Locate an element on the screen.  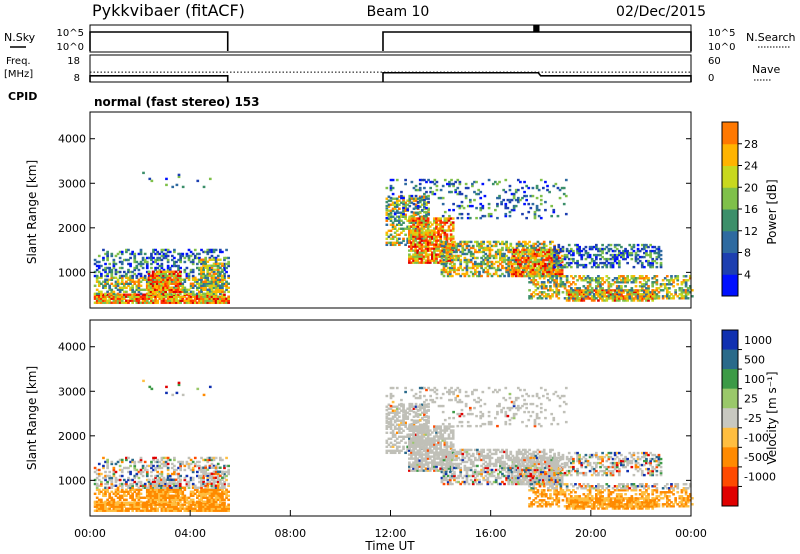
nave-tick-bottom: 0 is located at coordinates (711, 78).